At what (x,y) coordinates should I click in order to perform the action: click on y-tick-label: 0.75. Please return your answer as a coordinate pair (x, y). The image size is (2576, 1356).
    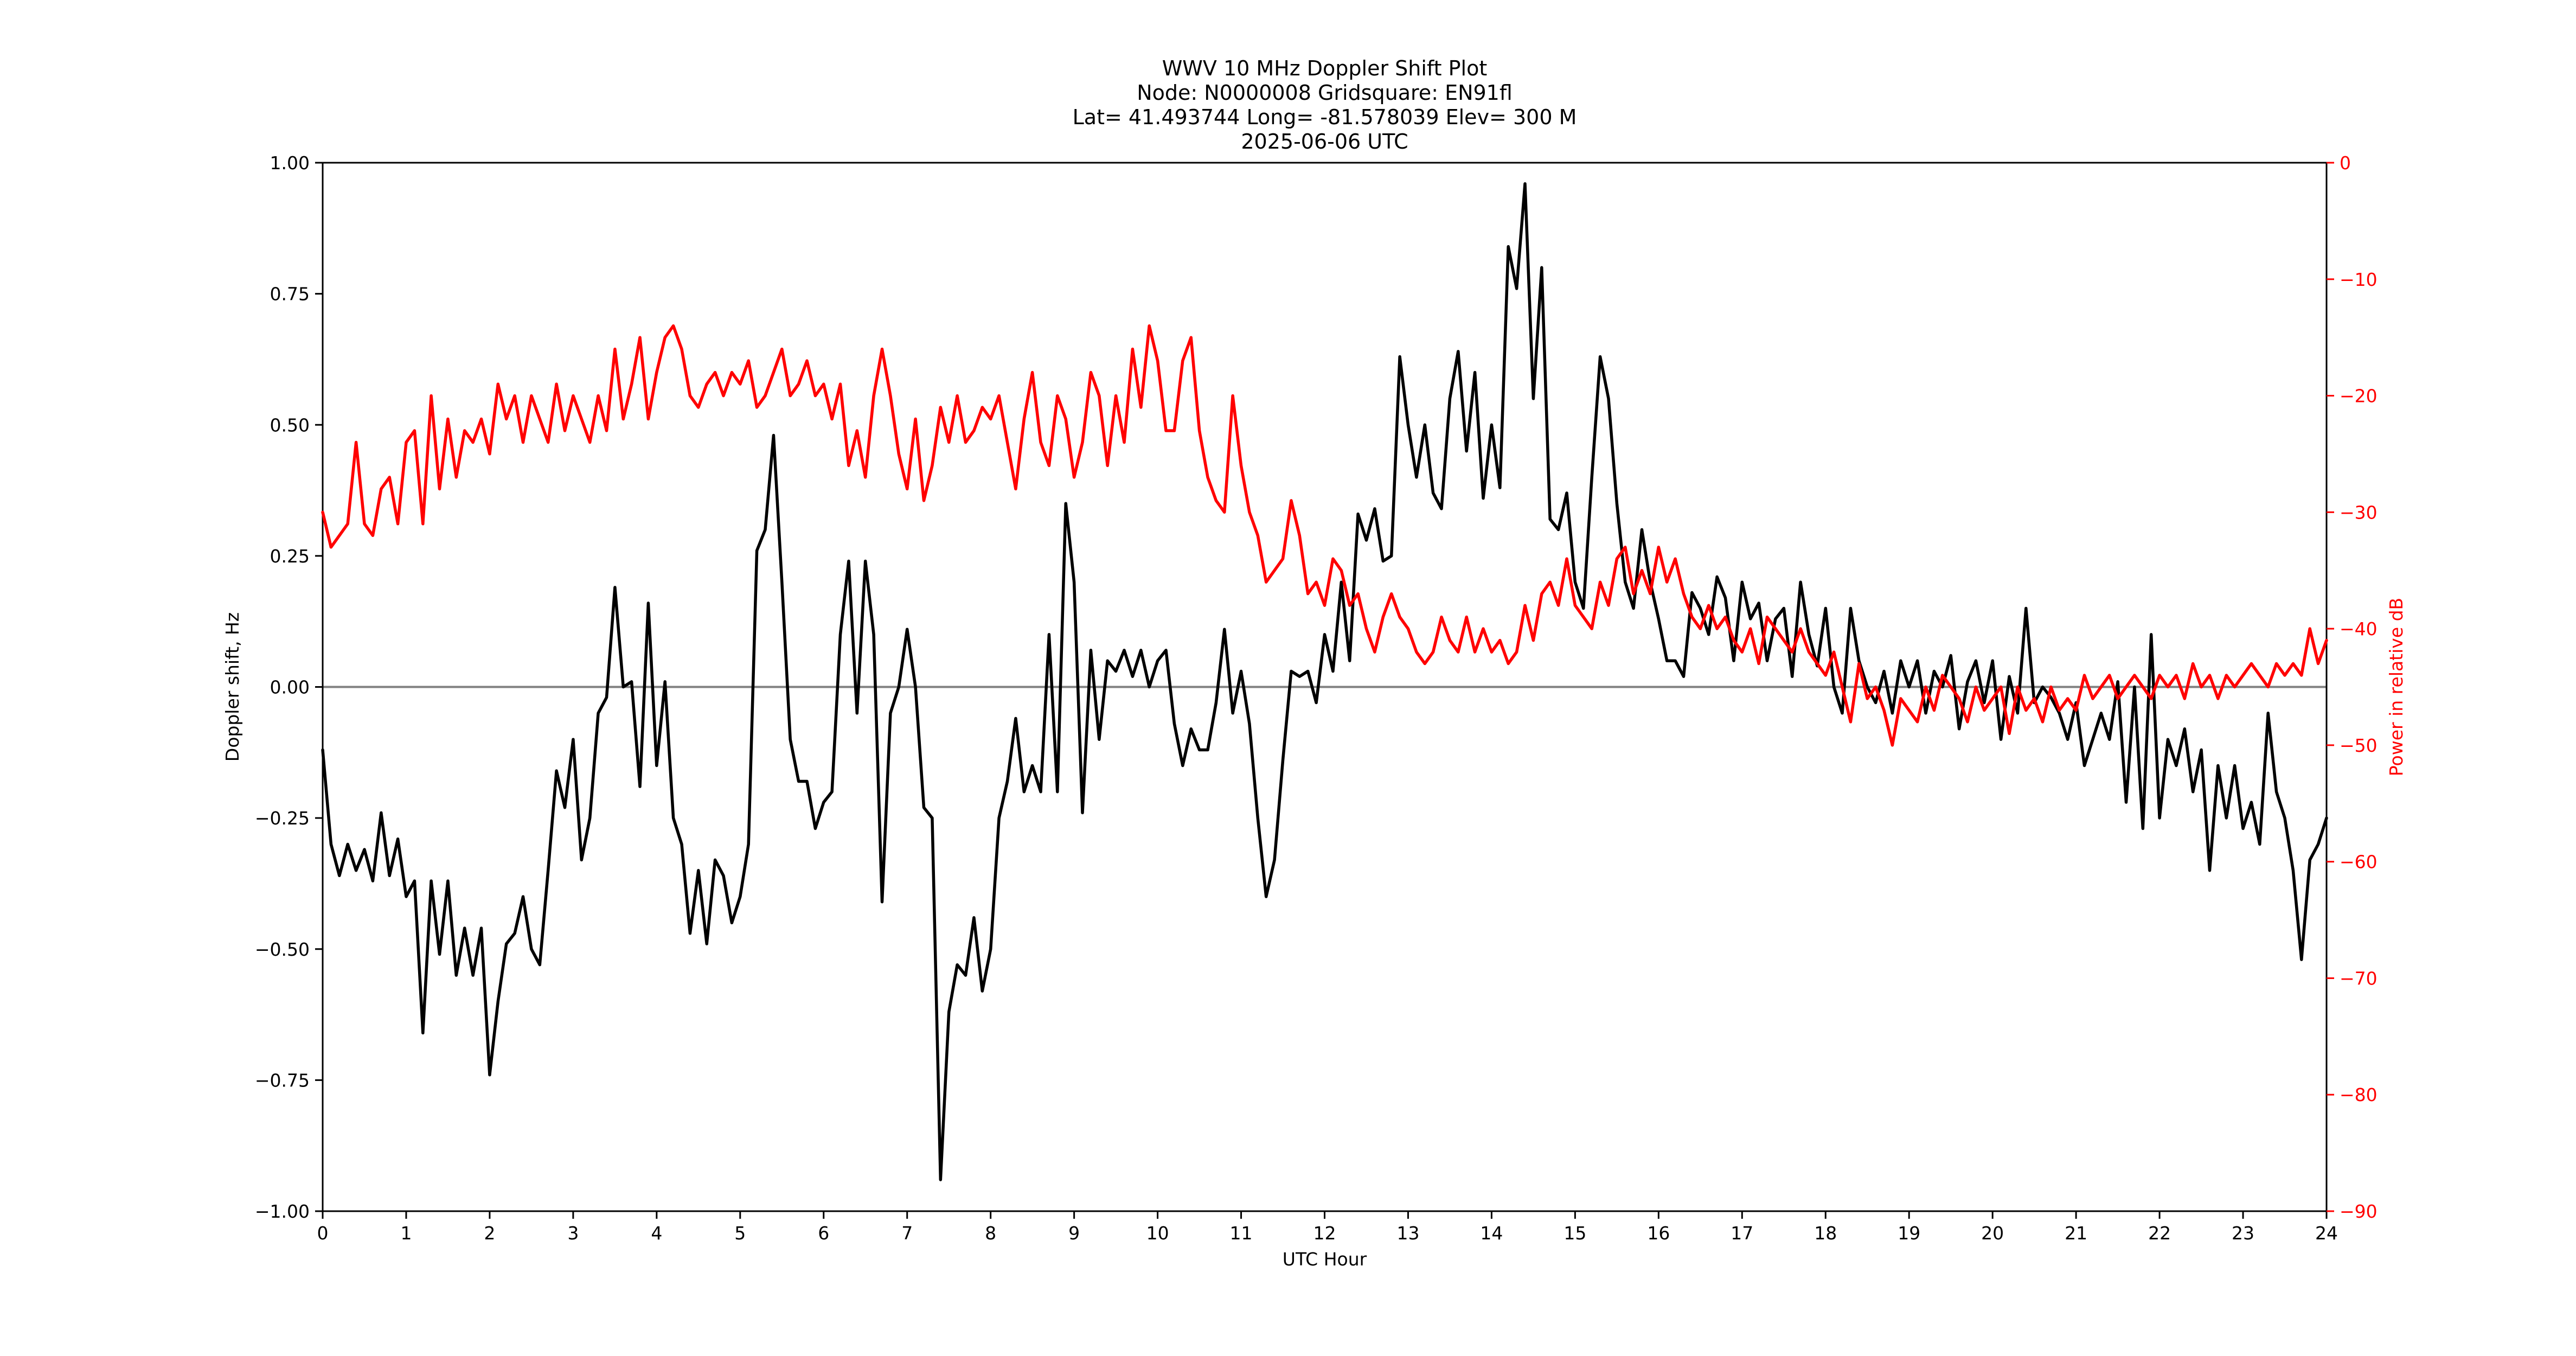
    Looking at the image, I should click on (290, 294).